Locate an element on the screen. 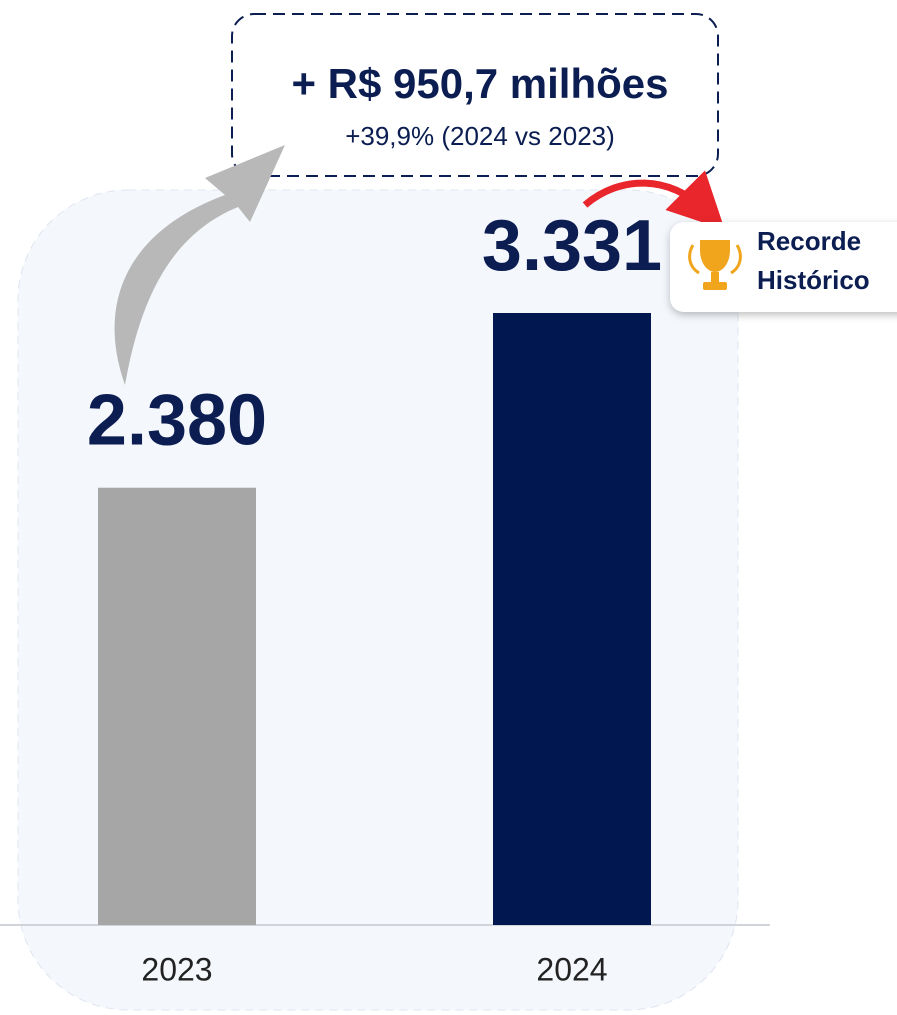  value-label: 2.380 is located at coordinates (177, 421).